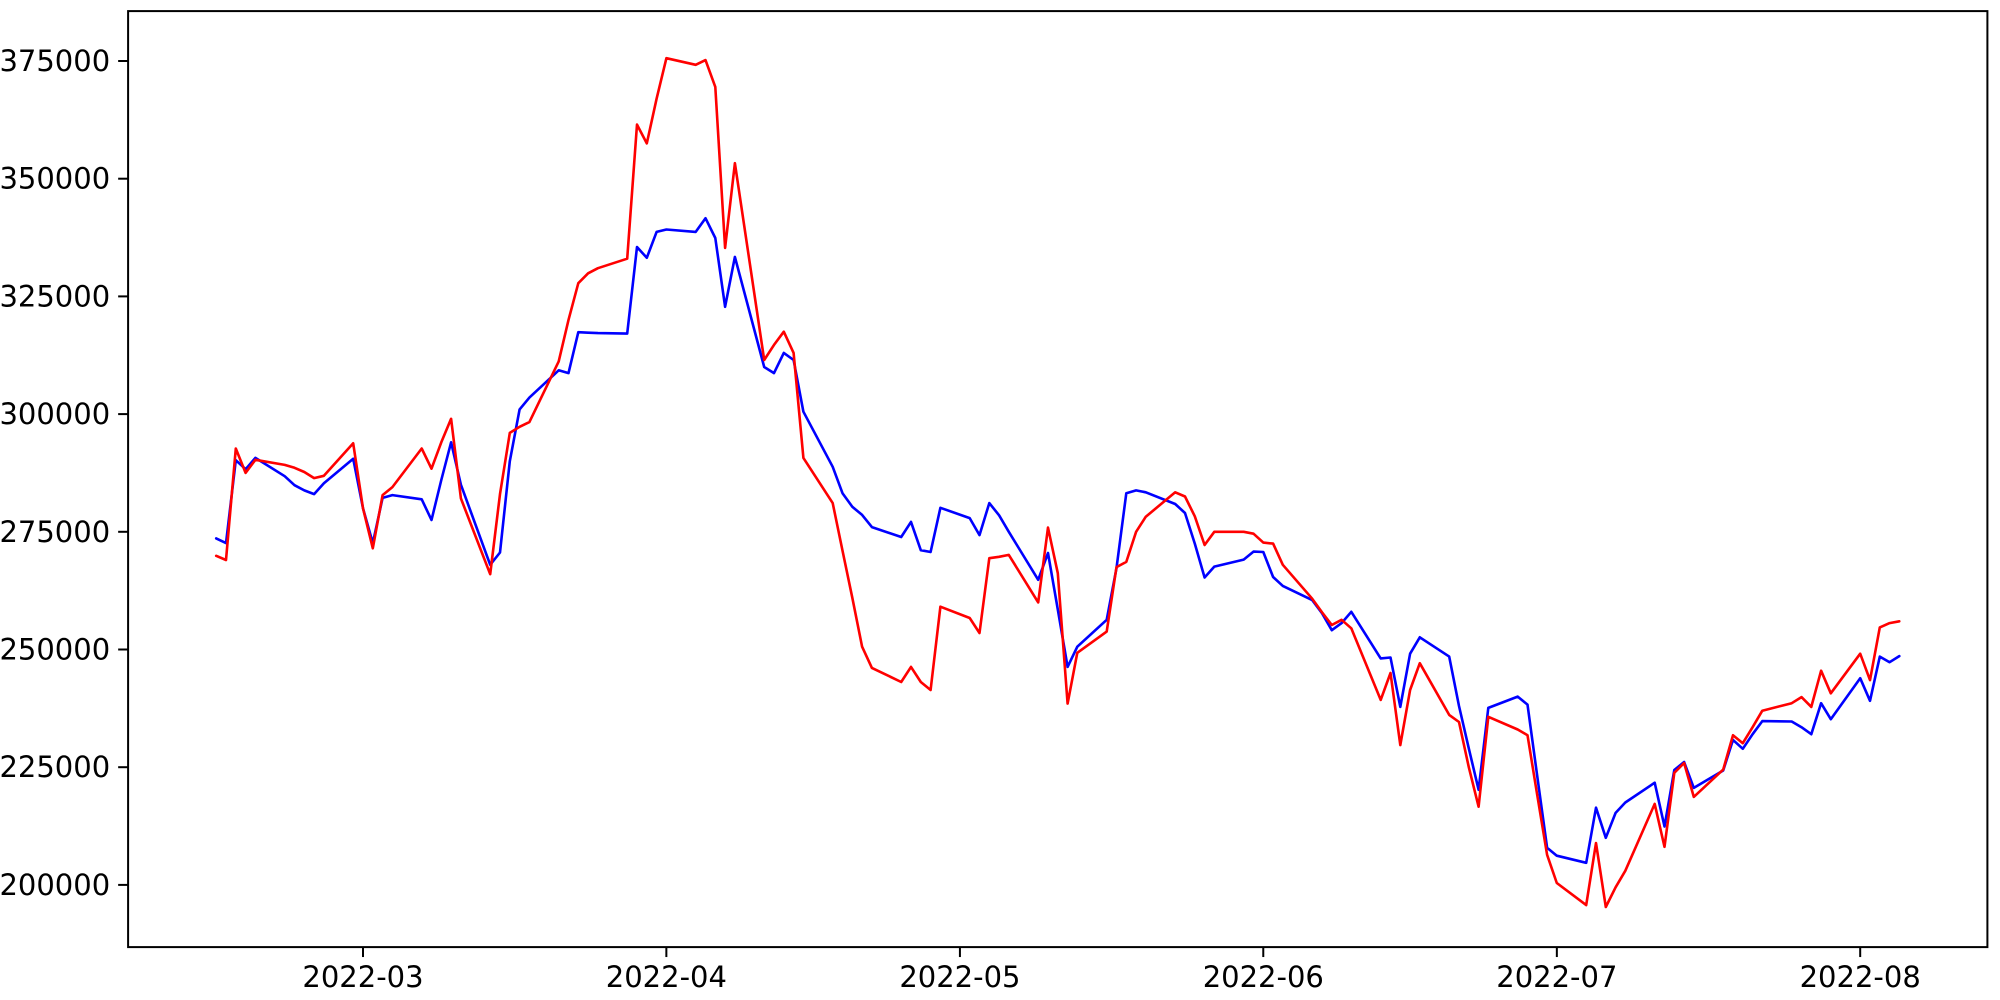 This screenshot has width=2000, height=1000. What do you see at coordinates (959, 977) in the screenshot?
I see `x-tick-label: 2022-05` at bounding box center [959, 977].